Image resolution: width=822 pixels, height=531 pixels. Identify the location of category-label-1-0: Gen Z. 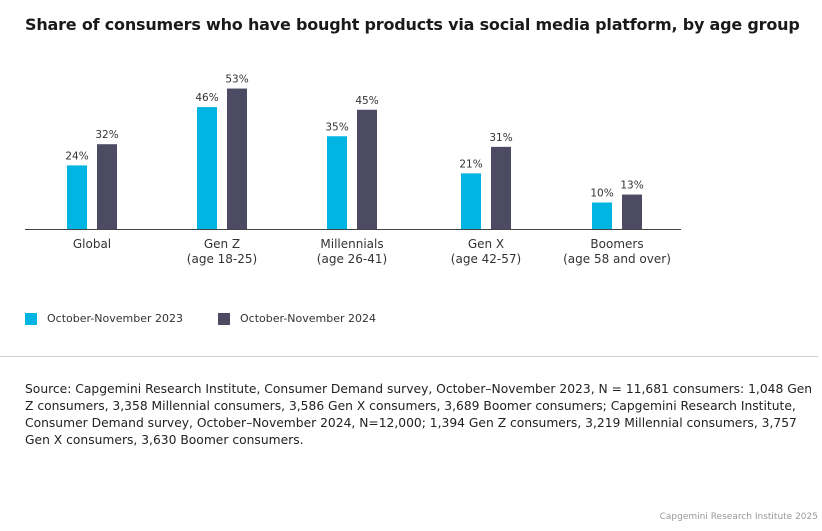
(222, 244).